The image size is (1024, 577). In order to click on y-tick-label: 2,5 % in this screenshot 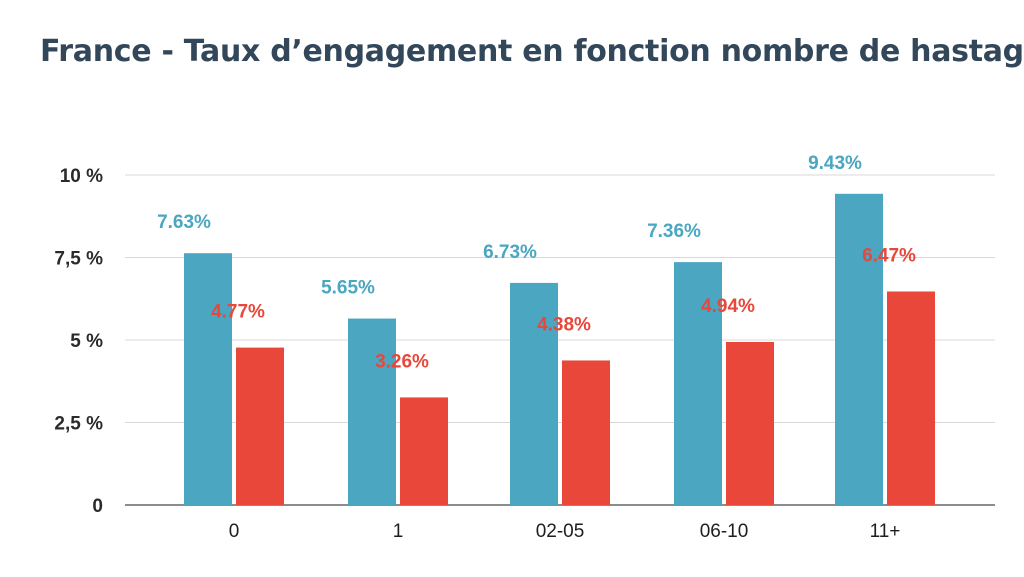, I will do `click(78, 424)`.